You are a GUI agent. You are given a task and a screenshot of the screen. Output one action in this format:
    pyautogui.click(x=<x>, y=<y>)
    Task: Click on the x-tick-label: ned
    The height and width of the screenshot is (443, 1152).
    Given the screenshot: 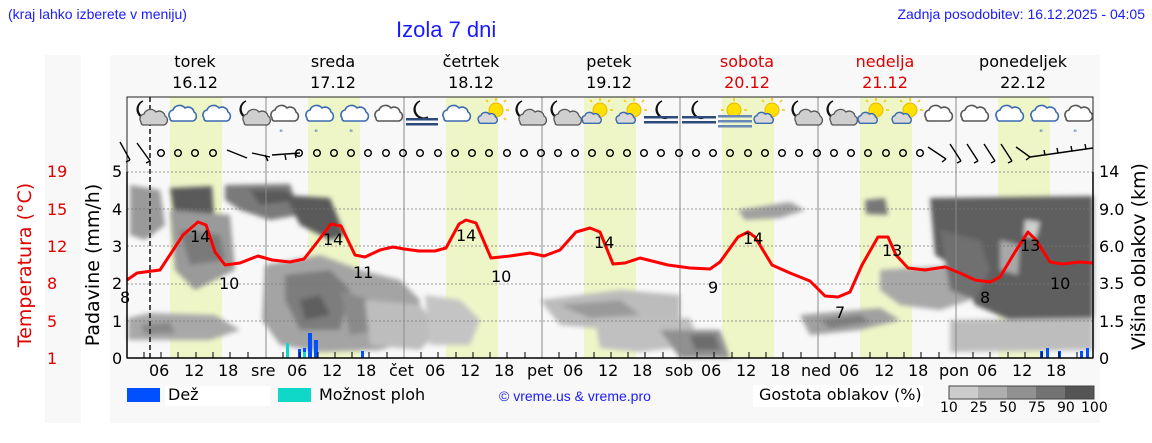 What is the action you would take?
    pyautogui.click(x=816, y=370)
    